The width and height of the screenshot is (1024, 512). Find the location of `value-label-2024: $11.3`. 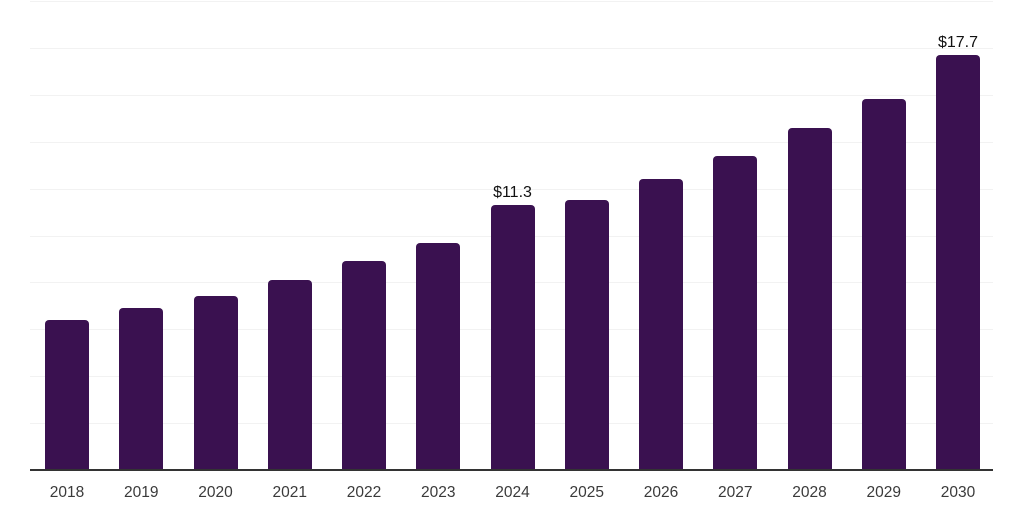

value-label-2024: $11.3 is located at coordinates (512, 192).